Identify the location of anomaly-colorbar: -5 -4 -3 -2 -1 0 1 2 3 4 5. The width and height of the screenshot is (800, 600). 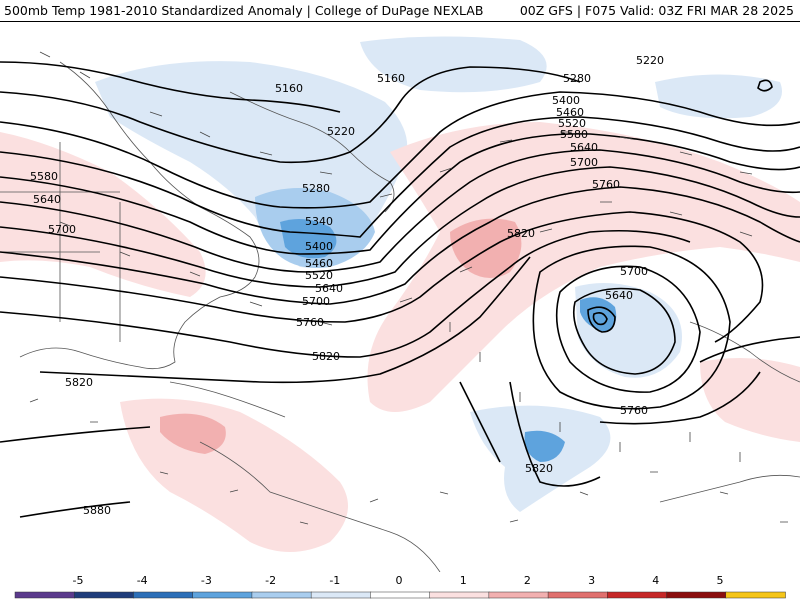
(400, 586).